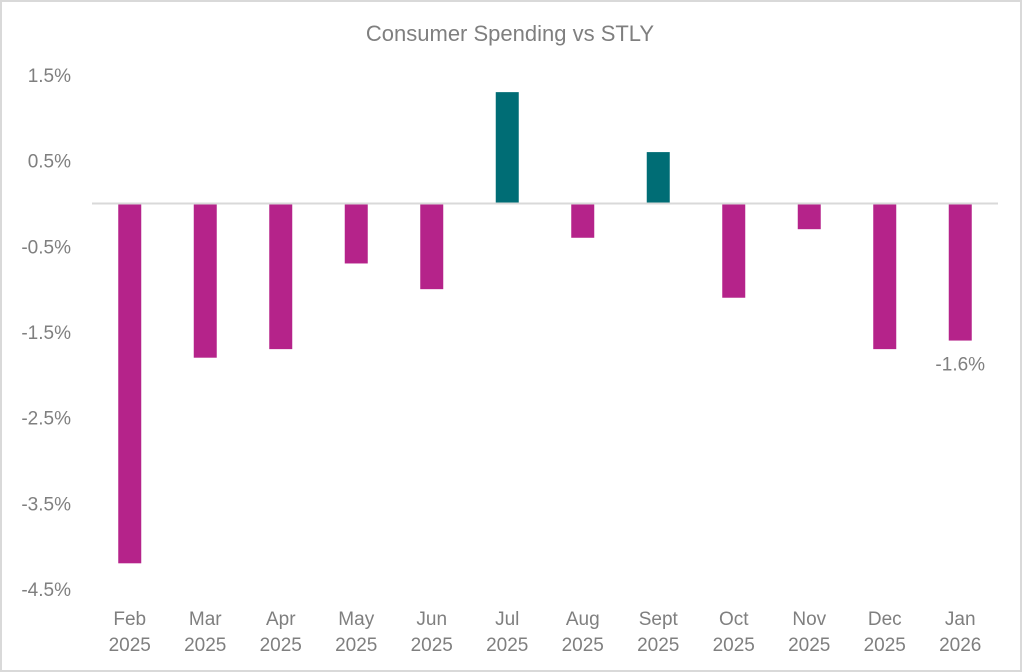 The width and height of the screenshot is (1022, 672). I want to click on y-tick-label: -0.5%, so click(46, 247).